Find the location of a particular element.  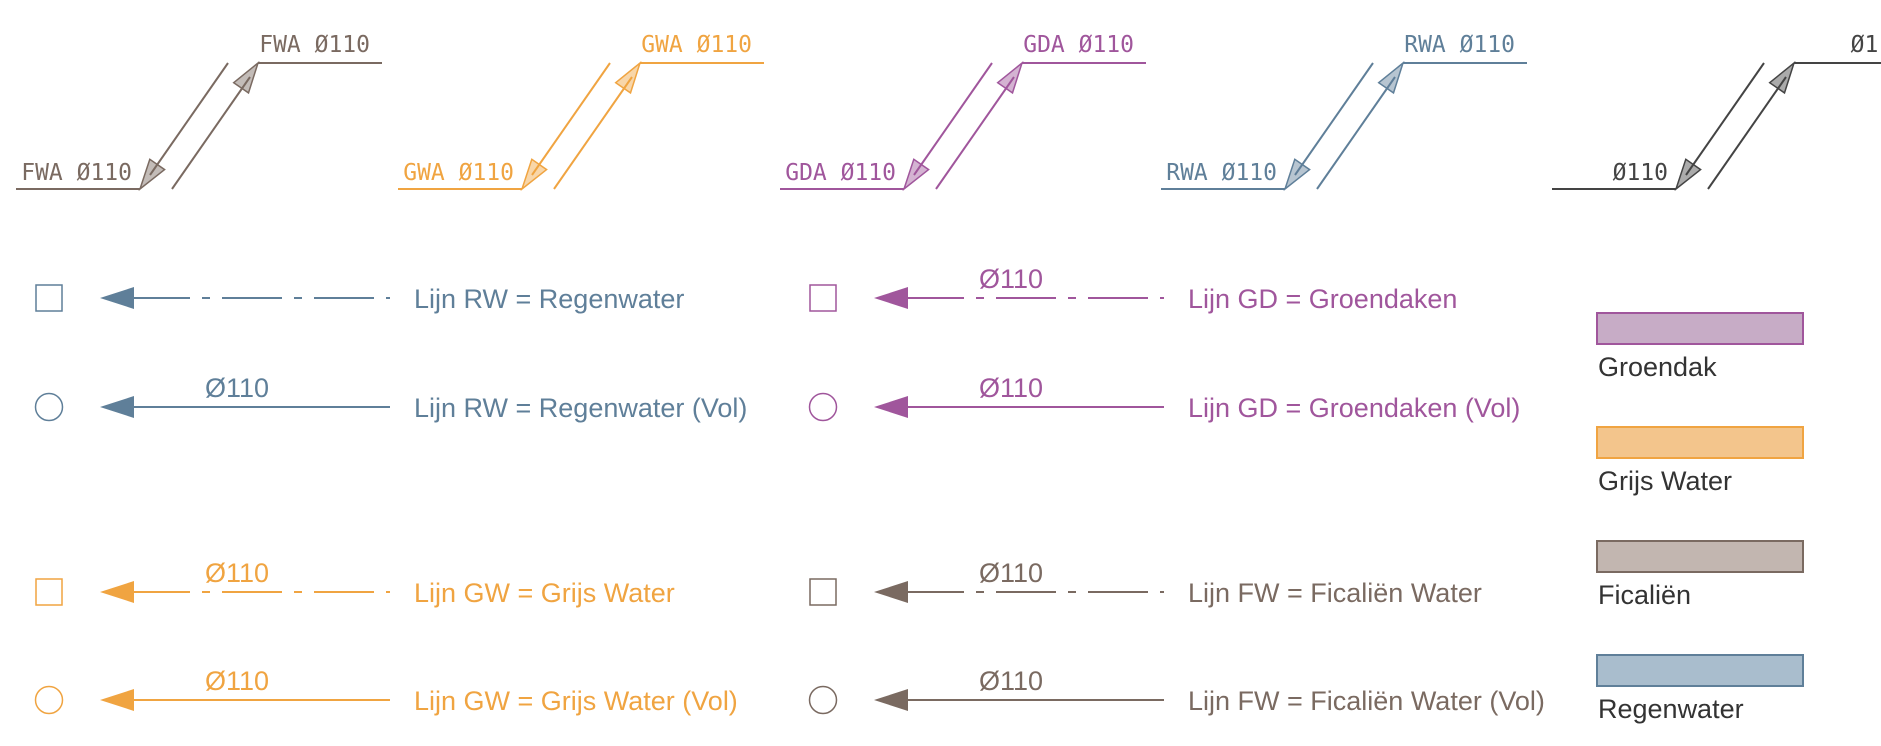

pipe-line-gwa-solid: Ø110 Lijn GW = Grijs Water (Vol) is located at coordinates (386, 691).